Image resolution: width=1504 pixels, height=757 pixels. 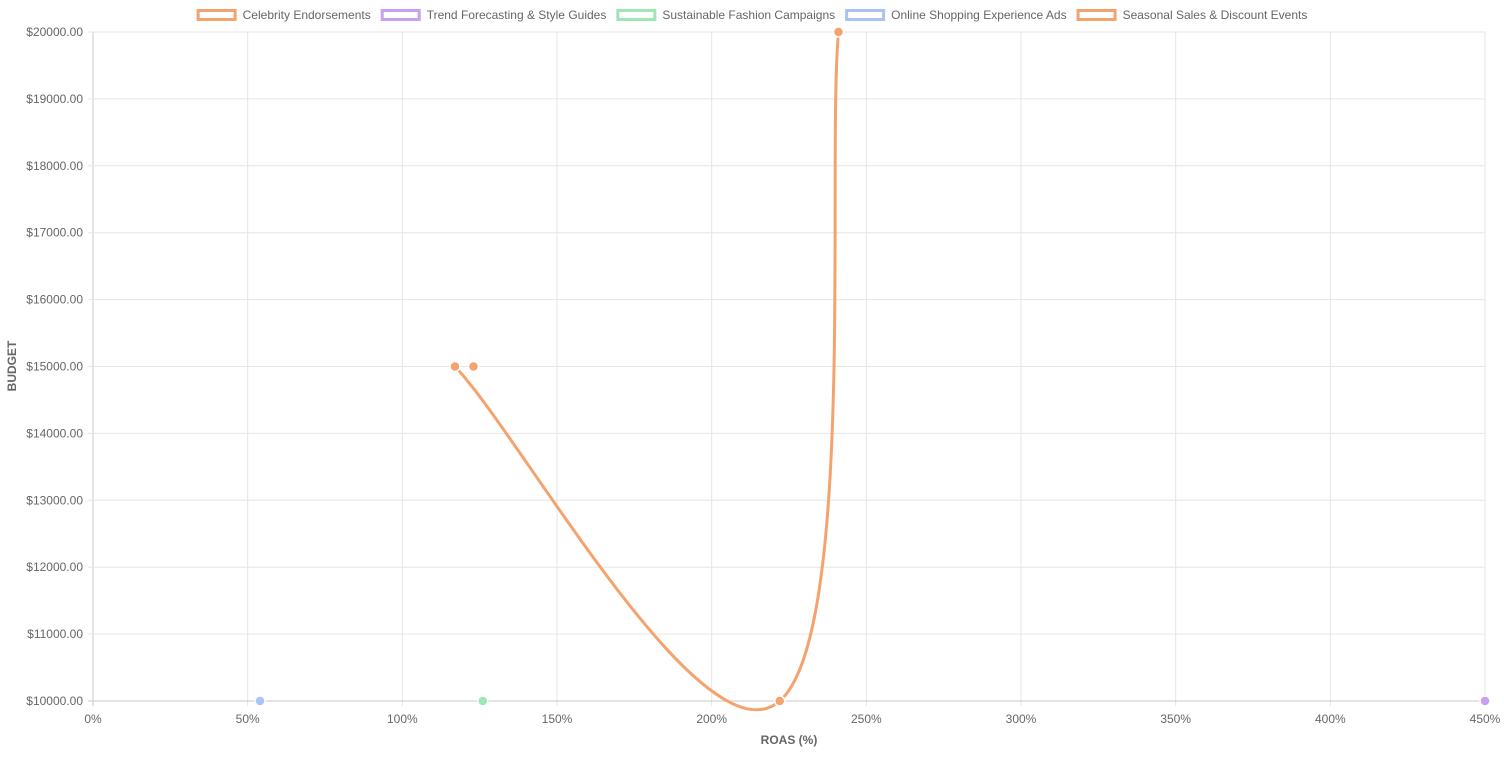 What do you see at coordinates (54, 233) in the screenshot?
I see `y-tick-label: $17000.00` at bounding box center [54, 233].